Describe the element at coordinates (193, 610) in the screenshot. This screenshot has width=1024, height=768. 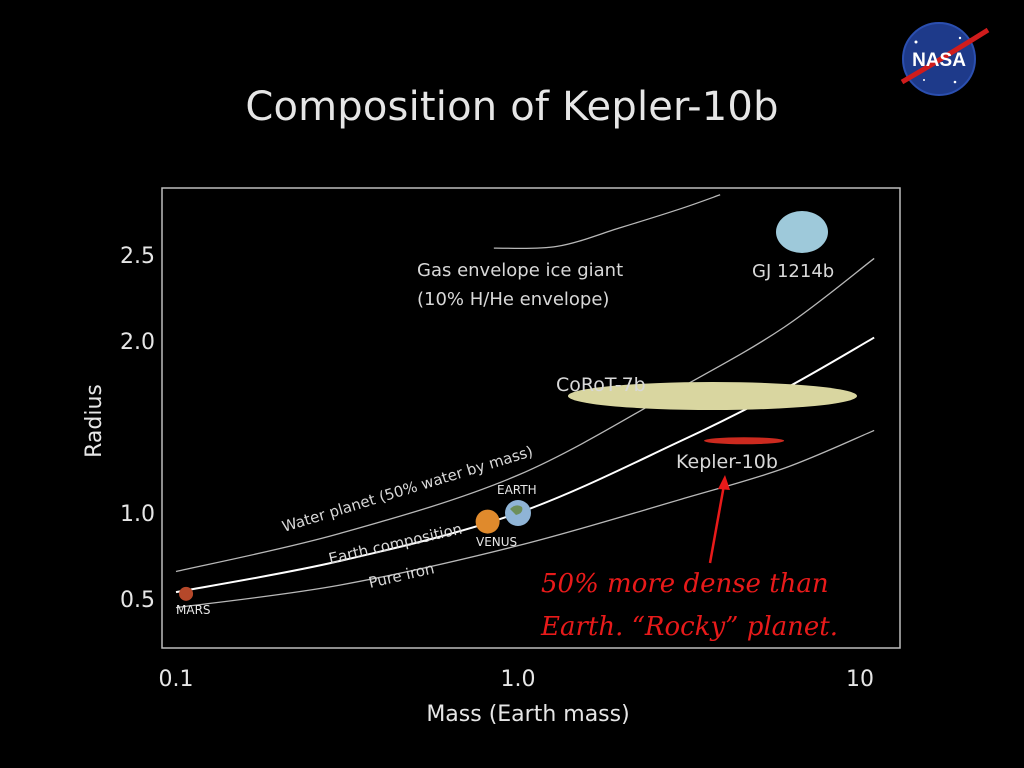
I see `label-mars: MARS` at that location.